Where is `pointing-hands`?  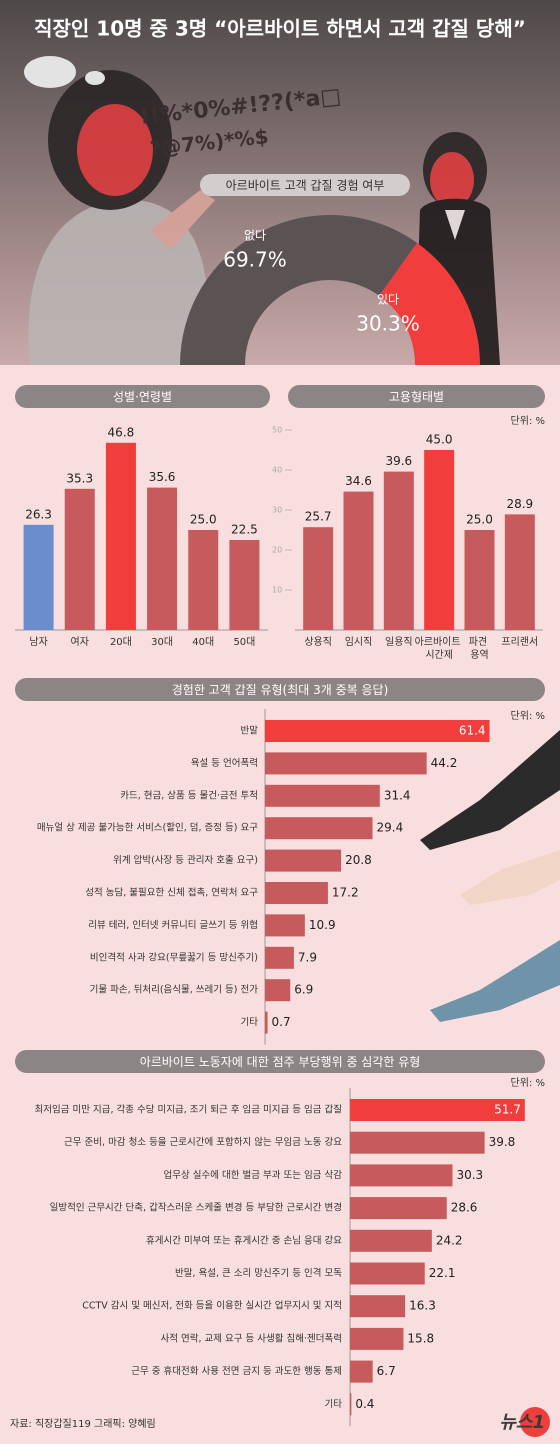
pointing-hands is located at coordinates (490, 876).